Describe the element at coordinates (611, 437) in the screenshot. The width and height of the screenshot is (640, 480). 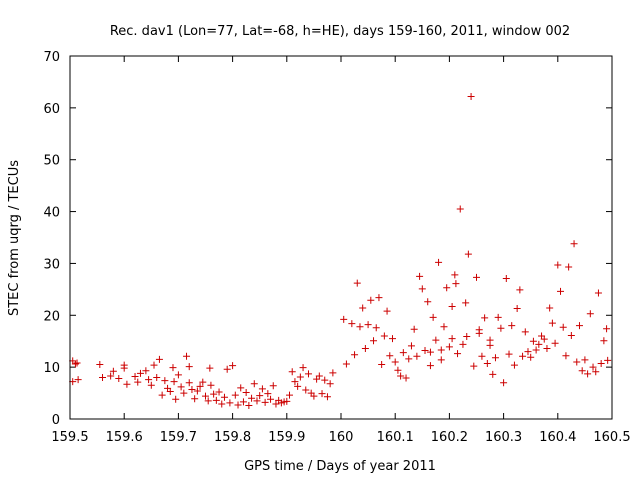
I see `x-tick-label: 160.5` at that location.